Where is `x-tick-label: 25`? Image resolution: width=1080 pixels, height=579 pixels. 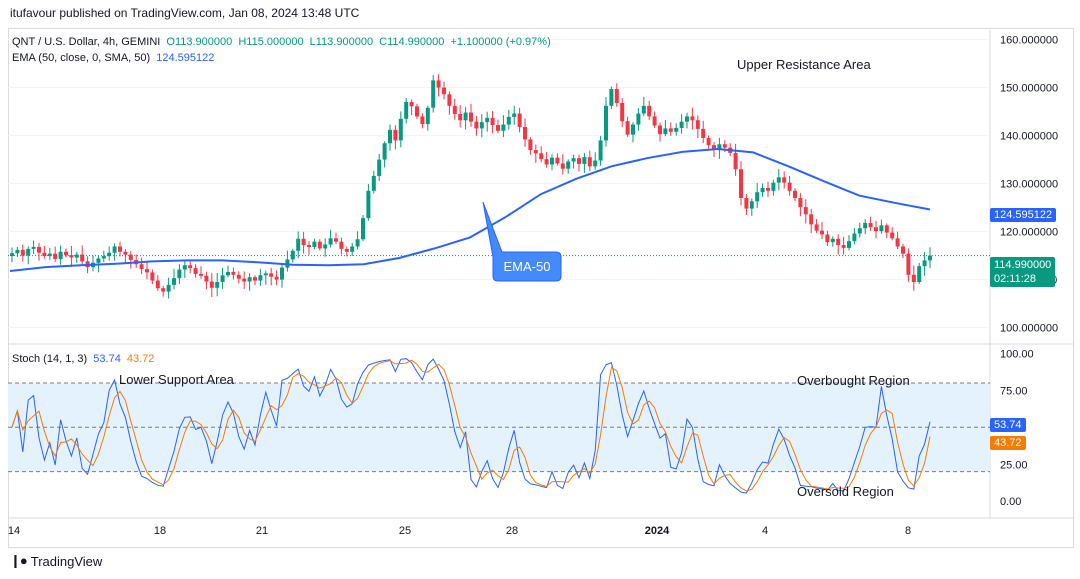 x-tick-label: 25 is located at coordinates (405, 531).